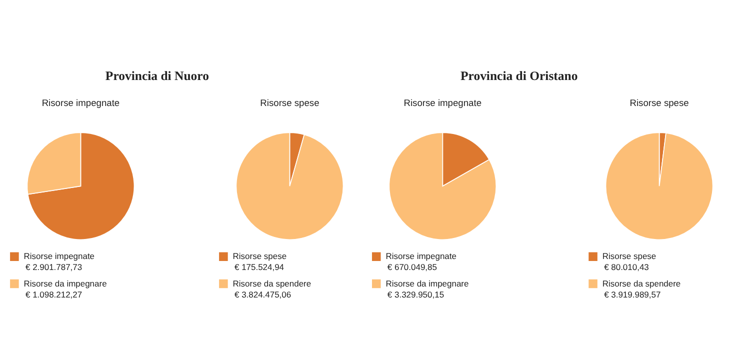 Image resolution: width=740 pixels, height=342 pixels. I want to click on text: Provincia di Oristano, so click(519, 75).